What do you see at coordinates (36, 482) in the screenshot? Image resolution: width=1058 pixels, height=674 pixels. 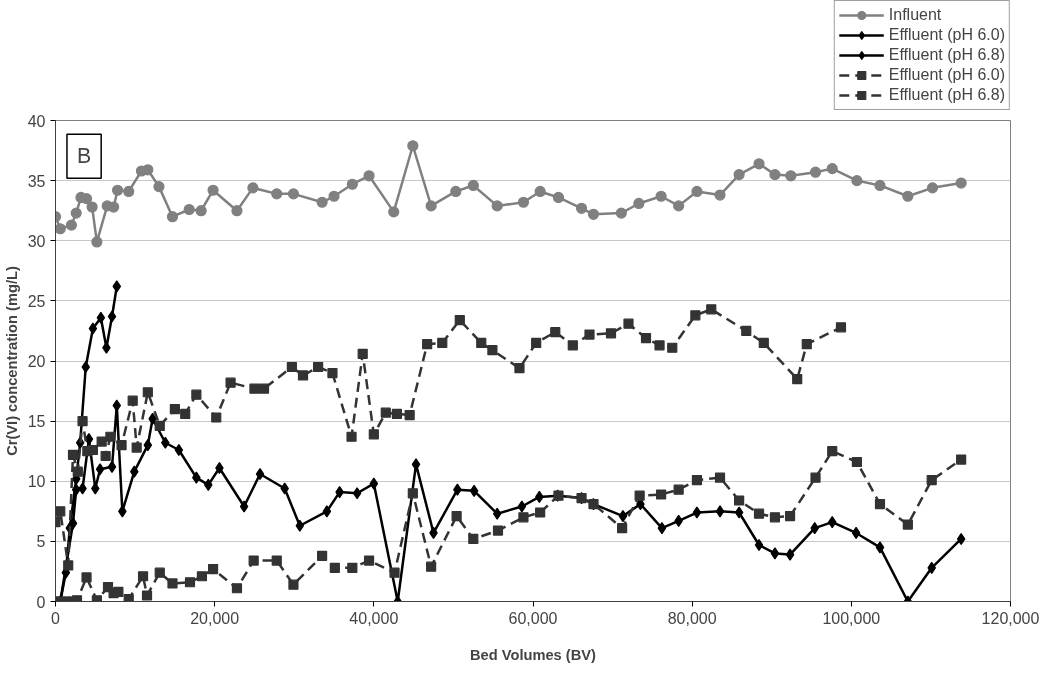 I see `y-tick-label: 10` at bounding box center [36, 482].